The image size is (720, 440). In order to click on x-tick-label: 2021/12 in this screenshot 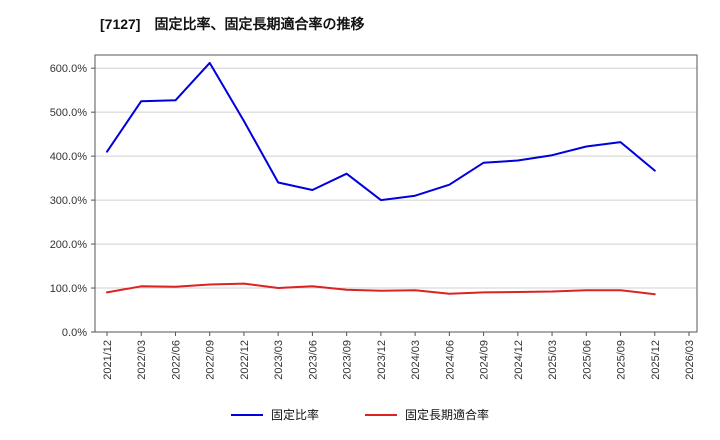, I will do `click(108, 360)`.